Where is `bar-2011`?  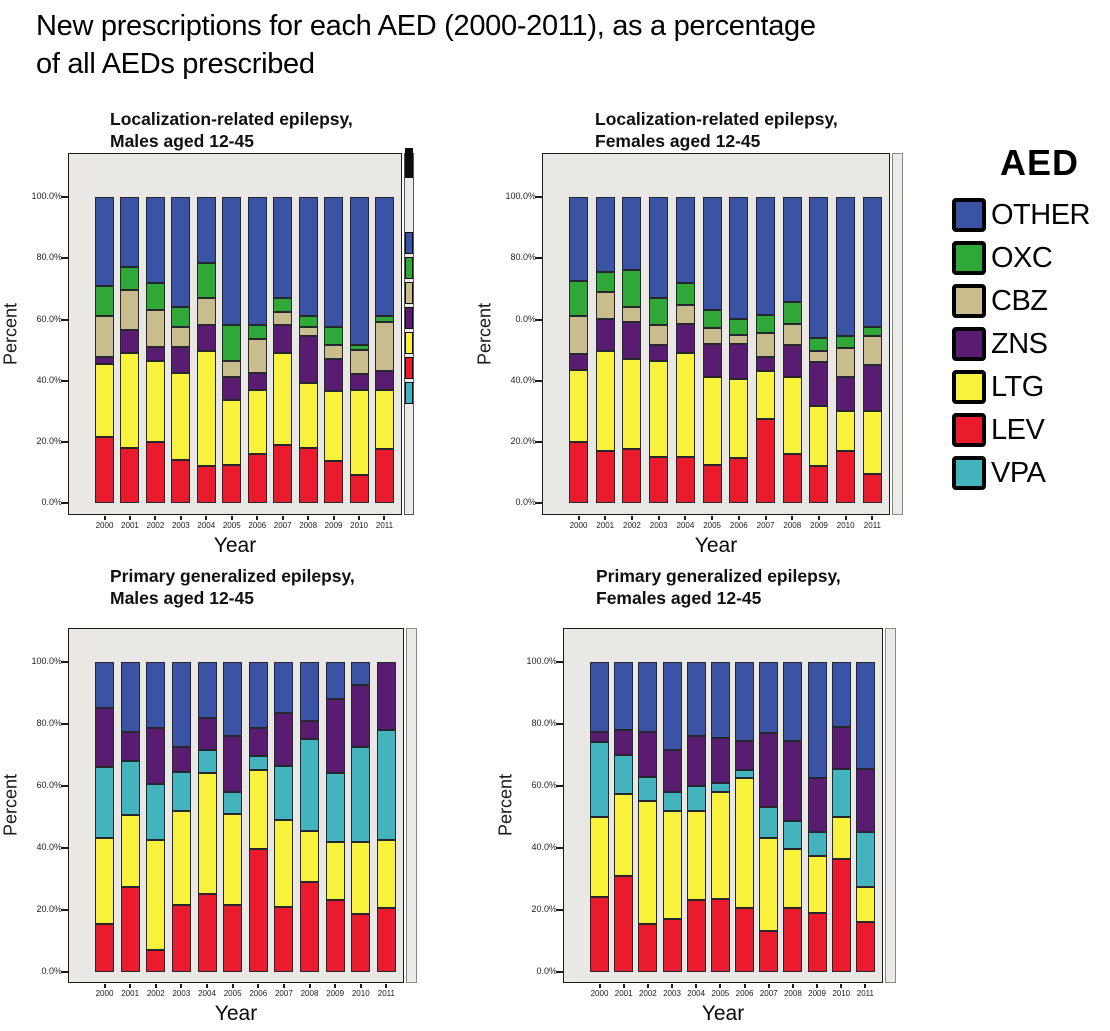
bar-2011 is located at coordinates (872, 349).